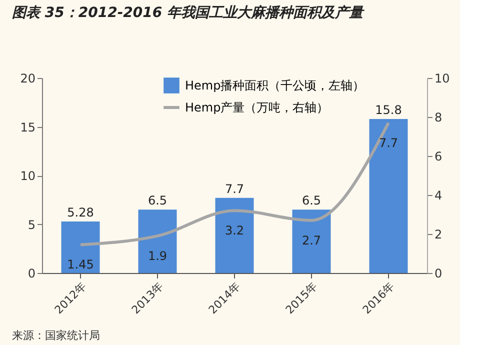 The width and height of the screenshot is (500, 362). Describe the element at coordinates (257, 107) in the screenshot. I see `legend-label: Hemp产量（万吨，右轴）` at that location.